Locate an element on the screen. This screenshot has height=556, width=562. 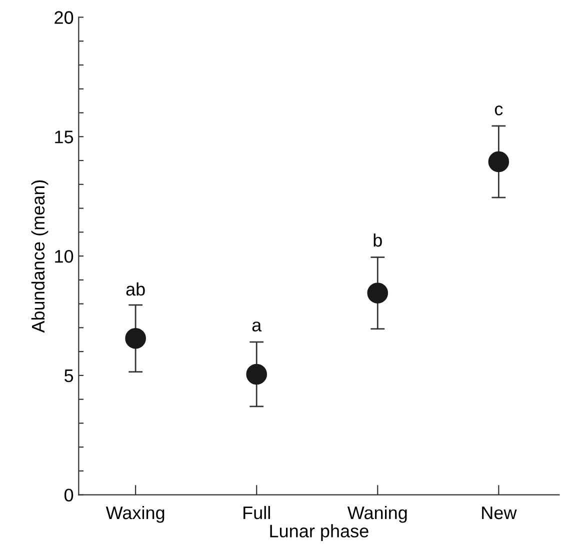
y-tick-label: 0 is located at coordinates (69, 495).